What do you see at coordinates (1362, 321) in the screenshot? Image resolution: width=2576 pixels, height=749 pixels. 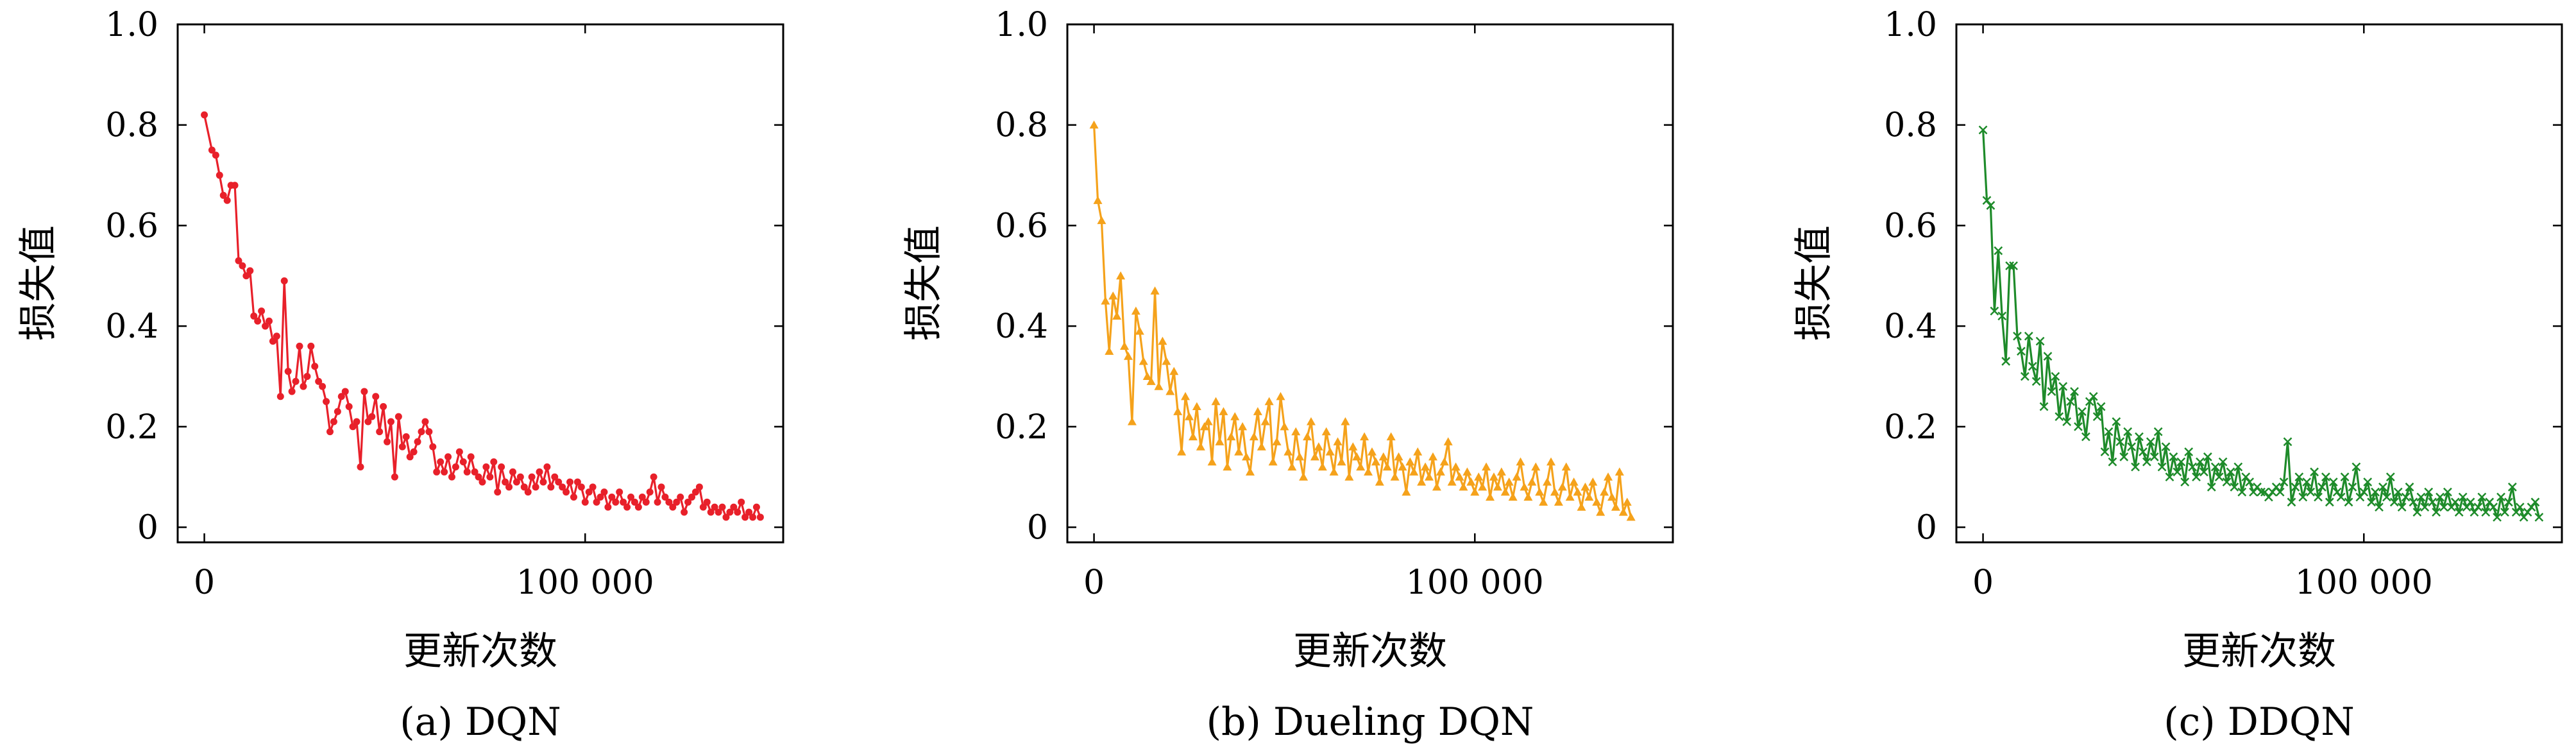 I see `series-line` at bounding box center [1362, 321].